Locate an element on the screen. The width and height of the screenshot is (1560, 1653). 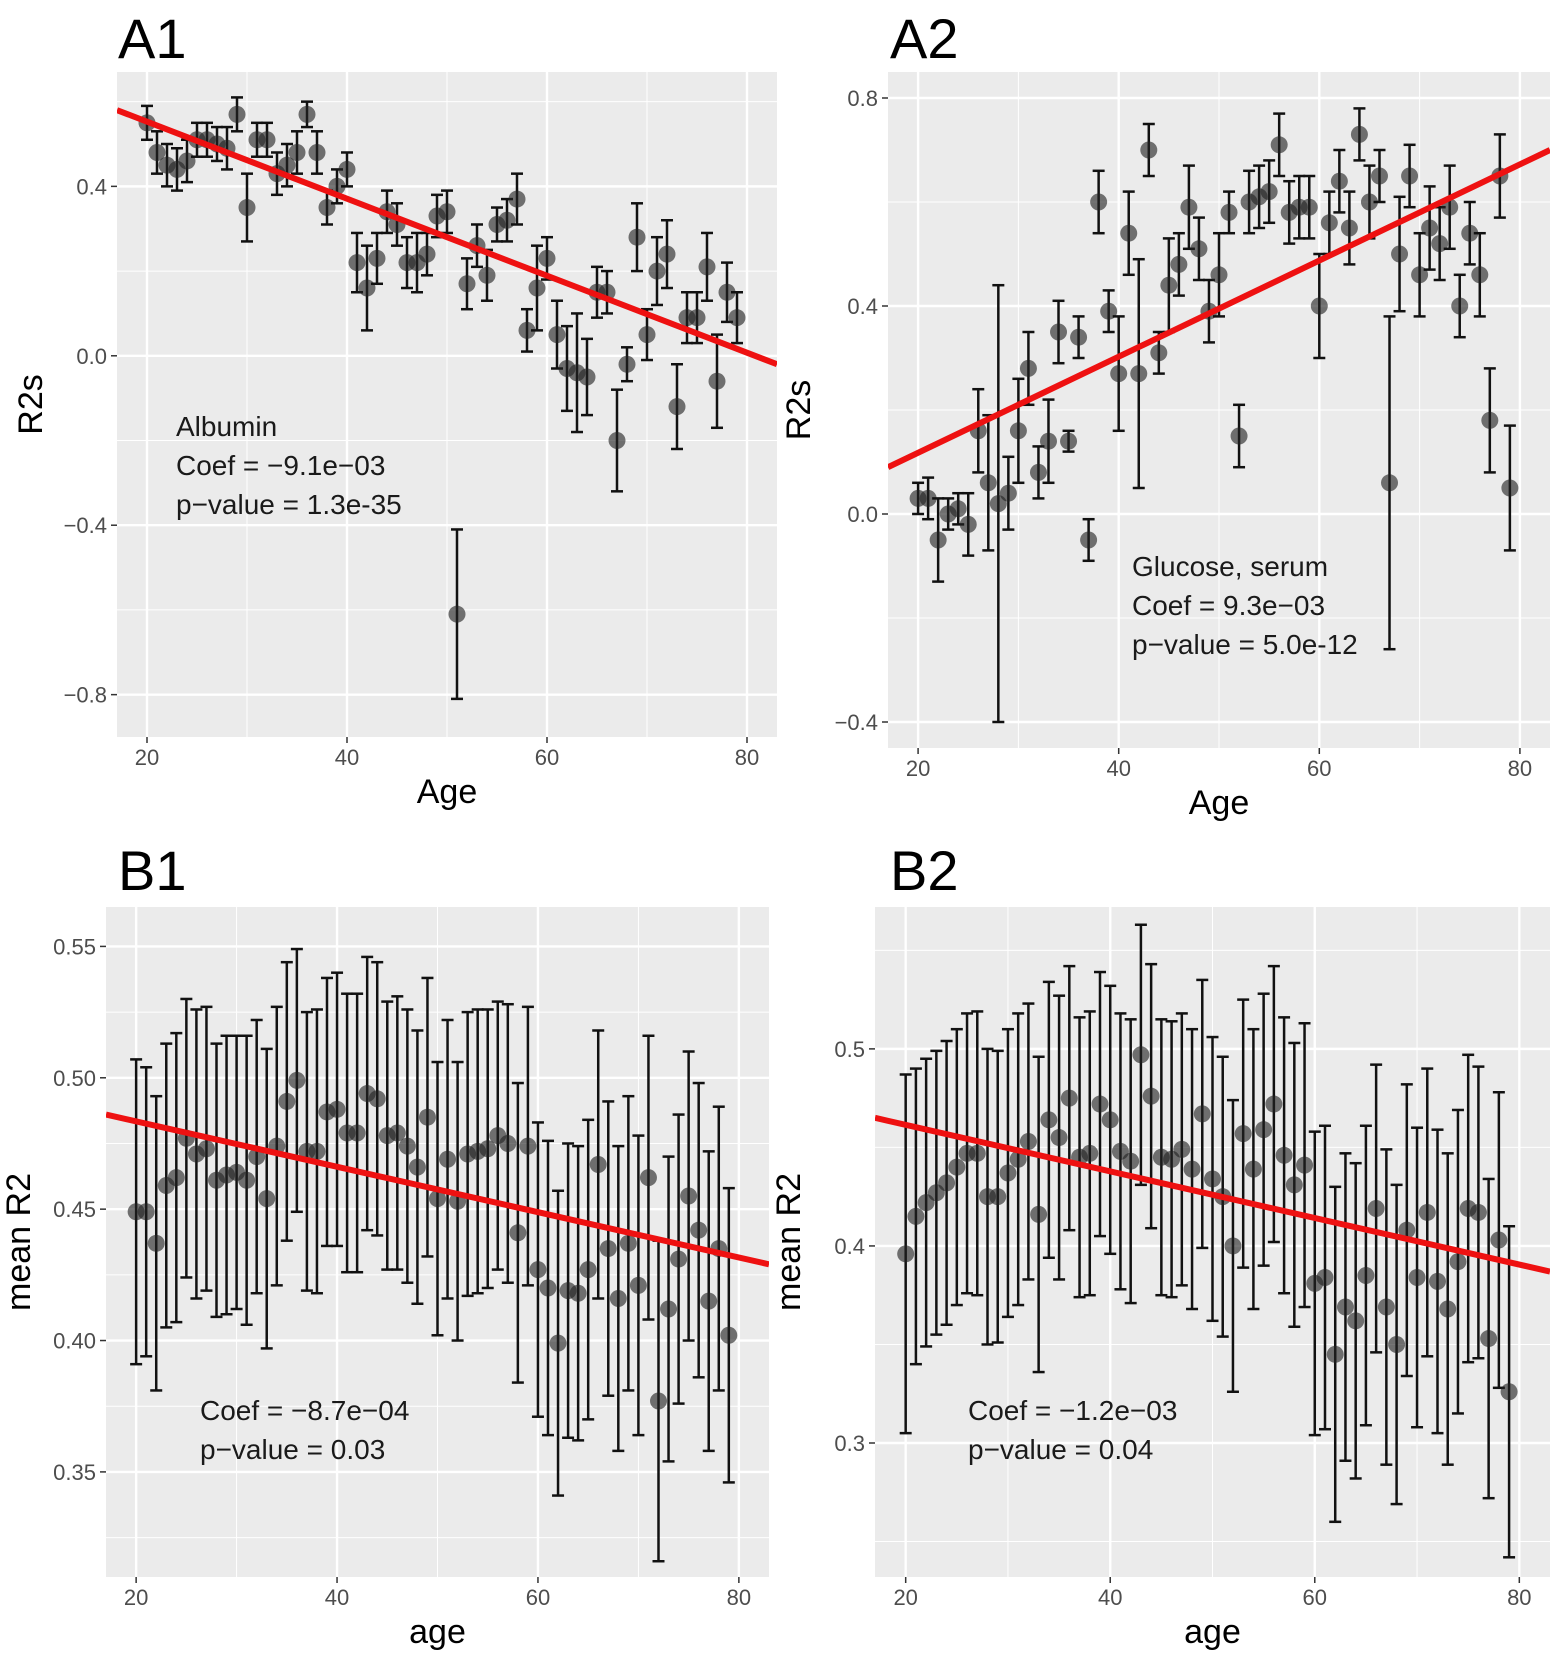
regression-line is located at coordinates (437, 1189).